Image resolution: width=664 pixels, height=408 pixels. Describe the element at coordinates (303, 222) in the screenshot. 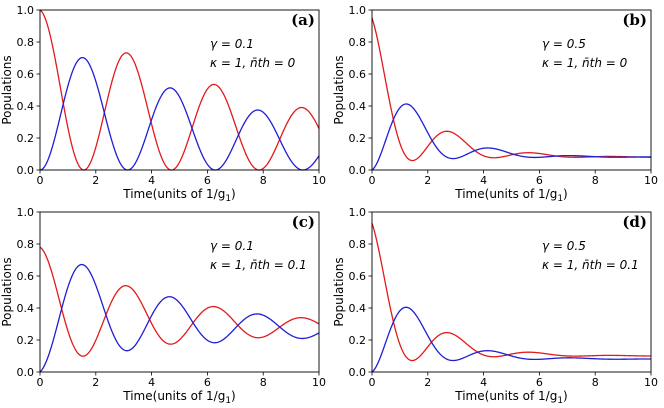

I see `panel-label: (c)` at that location.